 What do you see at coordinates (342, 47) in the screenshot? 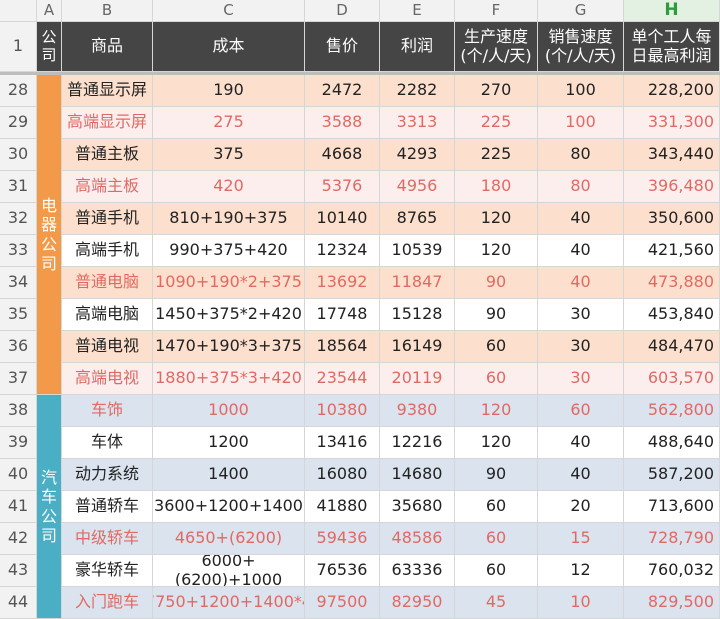
I see `header-cell: 售价` at bounding box center [342, 47].